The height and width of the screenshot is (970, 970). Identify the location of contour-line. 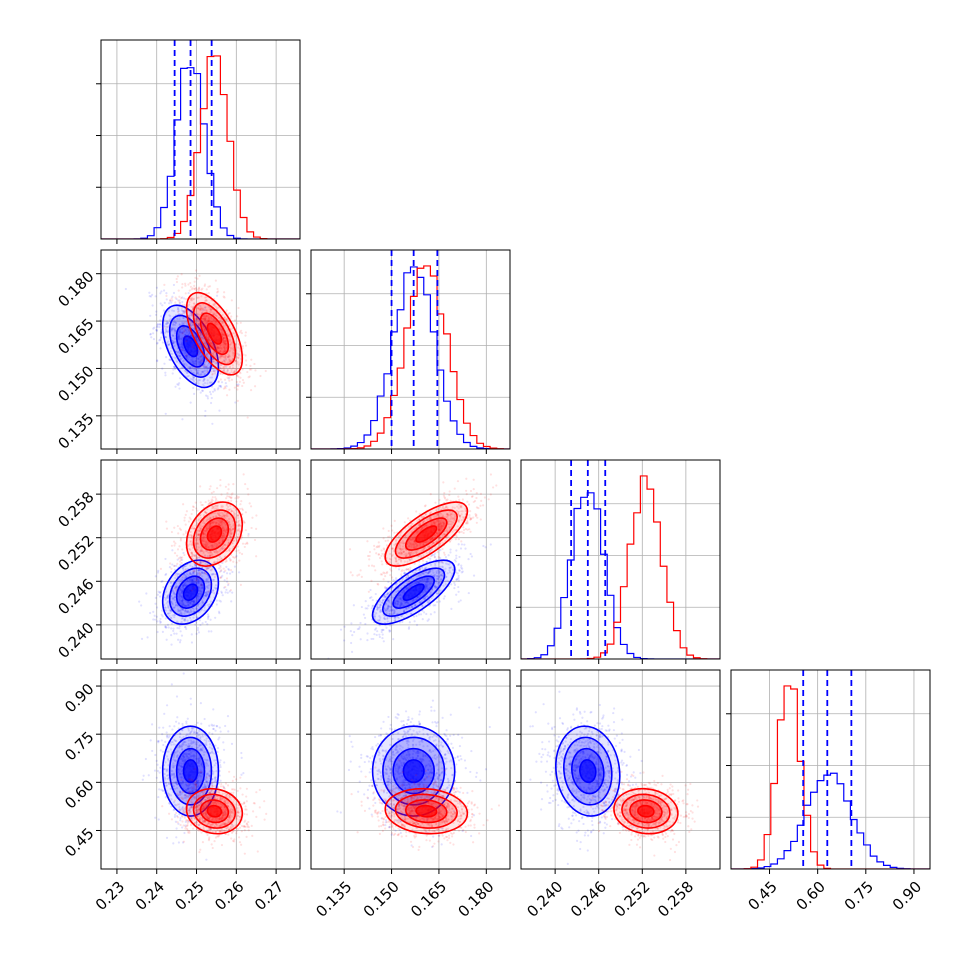
(214, 534).